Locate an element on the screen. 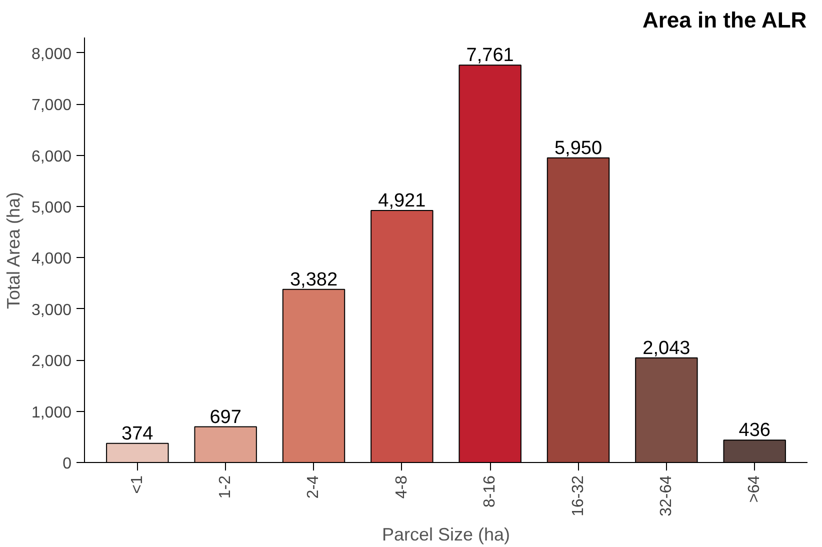  x-tick-label: 8-16 is located at coordinates (490, 491).